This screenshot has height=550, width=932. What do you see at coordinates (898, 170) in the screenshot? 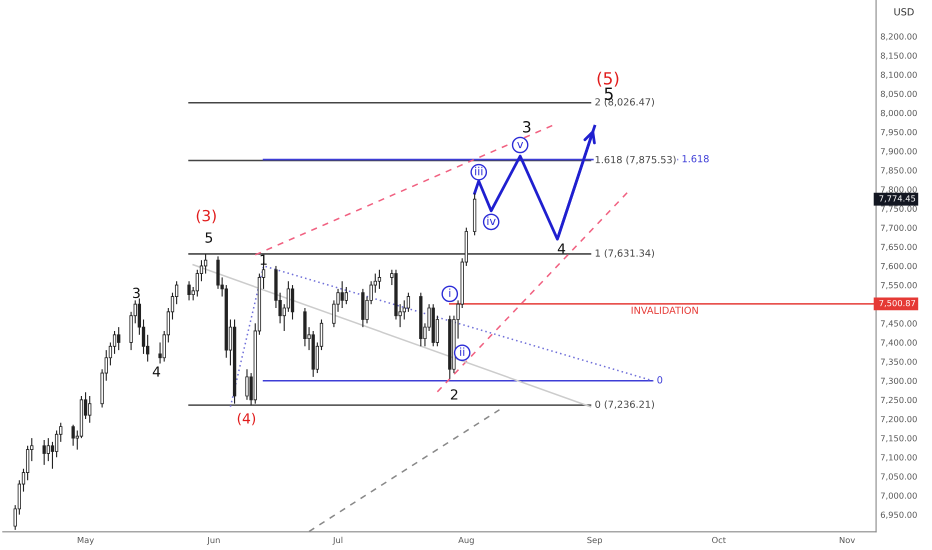
I see `y-tick-label: 7,850.00` at bounding box center [898, 170].